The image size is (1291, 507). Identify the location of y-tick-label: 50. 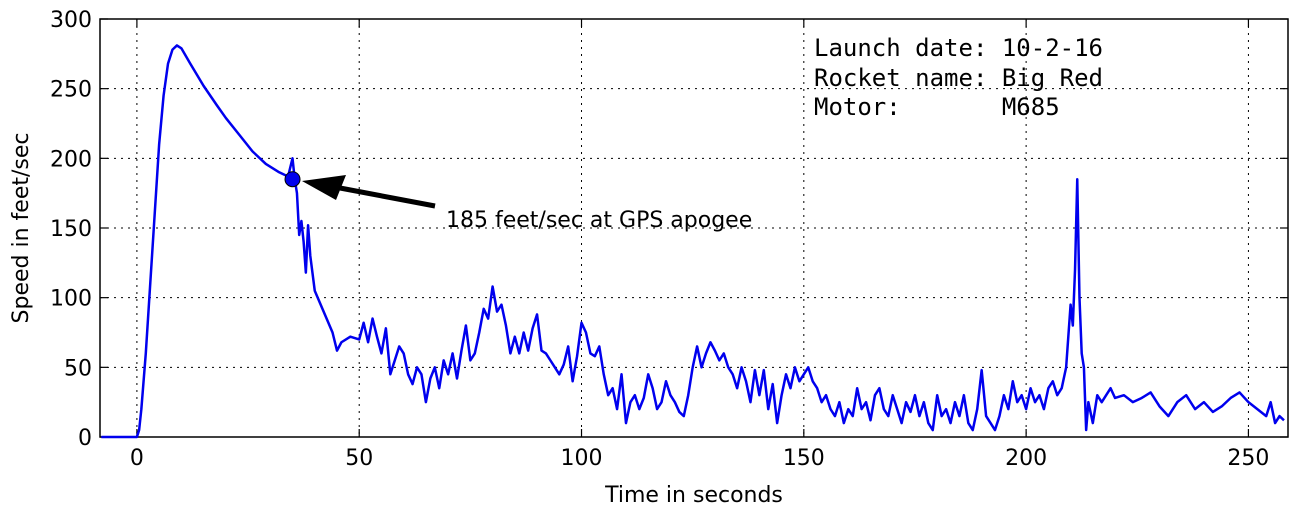
(78, 368).